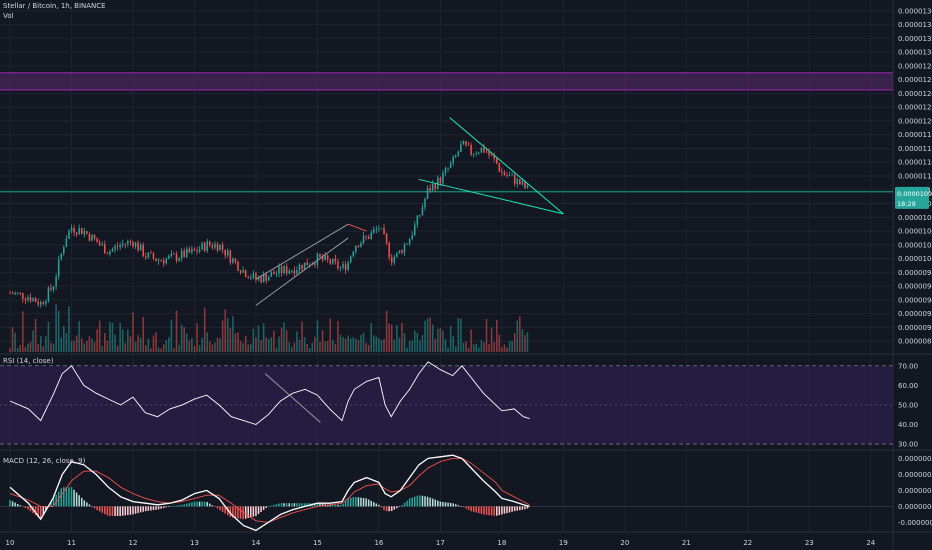  What do you see at coordinates (292, 398) in the screenshot?
I see `rsi-trendline` at bounding box center [292, 398].